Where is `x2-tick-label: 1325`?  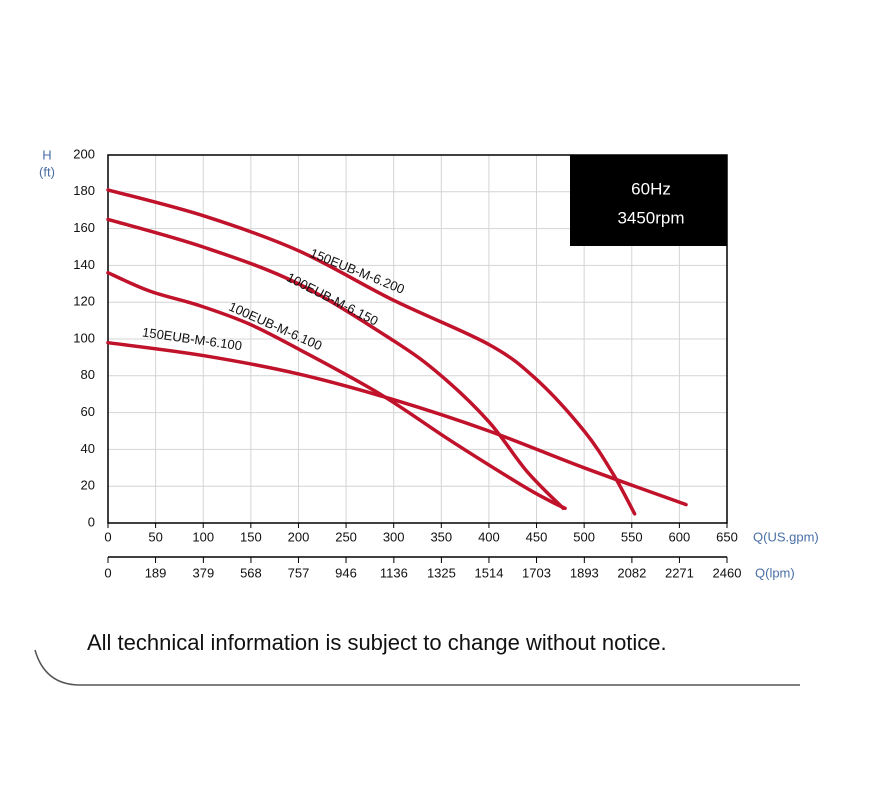 x2-tick-label: 1325 is located at coordinates (441, 572).